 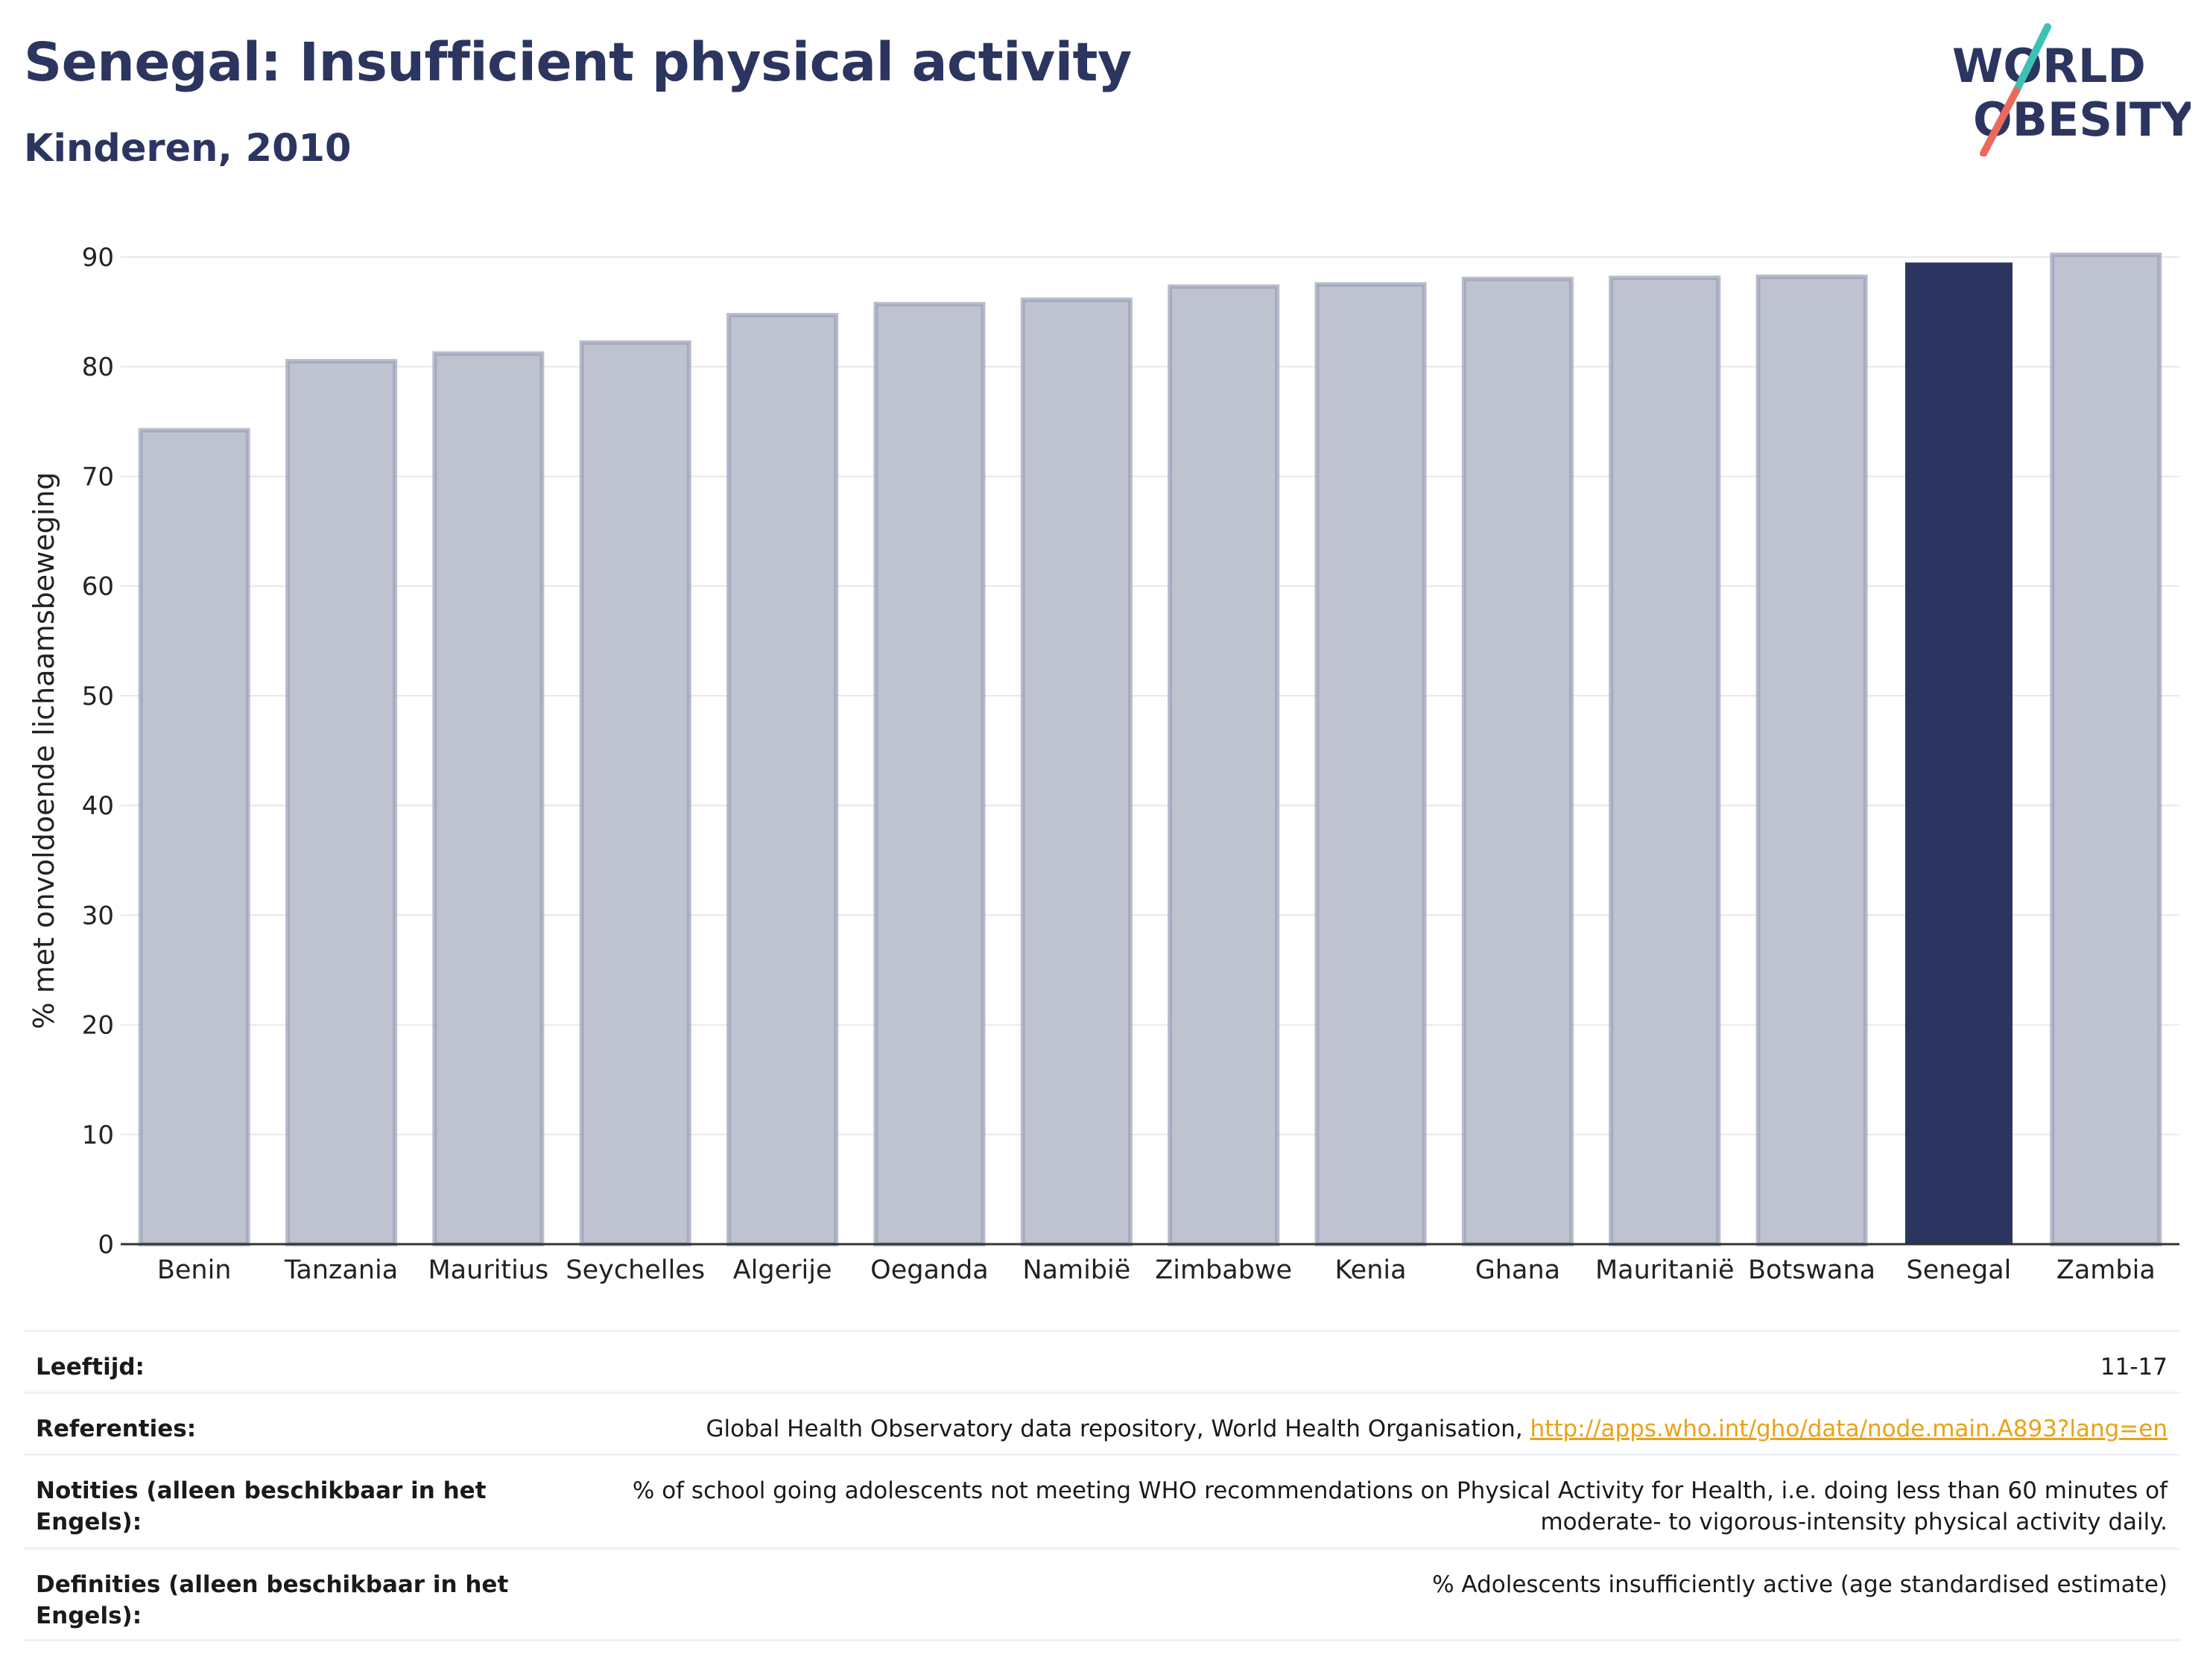 What do you see at coordinates (782, 779) in the screenshot?
I see `bar-algerije` at bounding box center [782, 779].